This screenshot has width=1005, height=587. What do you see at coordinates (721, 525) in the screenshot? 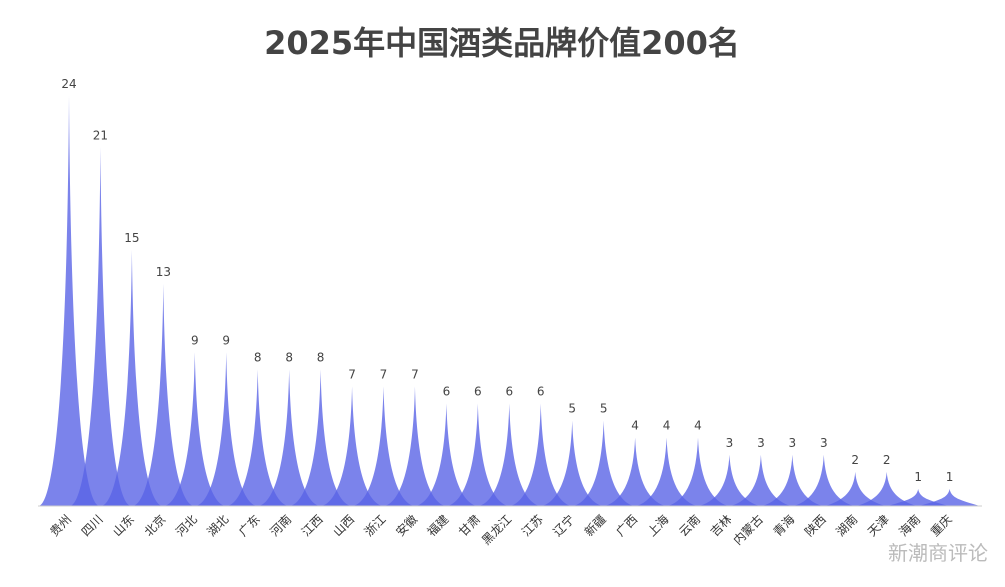
I see `x-tick-label: 吉林` at bounding box center [721, 525].